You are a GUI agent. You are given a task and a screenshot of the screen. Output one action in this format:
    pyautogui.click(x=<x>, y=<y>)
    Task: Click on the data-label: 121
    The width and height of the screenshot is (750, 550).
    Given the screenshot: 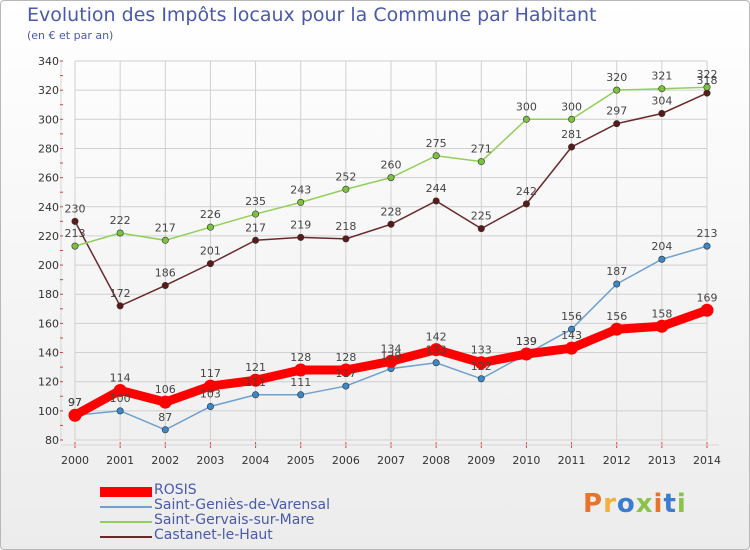 What is the action you would take?
    pyautogui.click(x=255, y=367)
    